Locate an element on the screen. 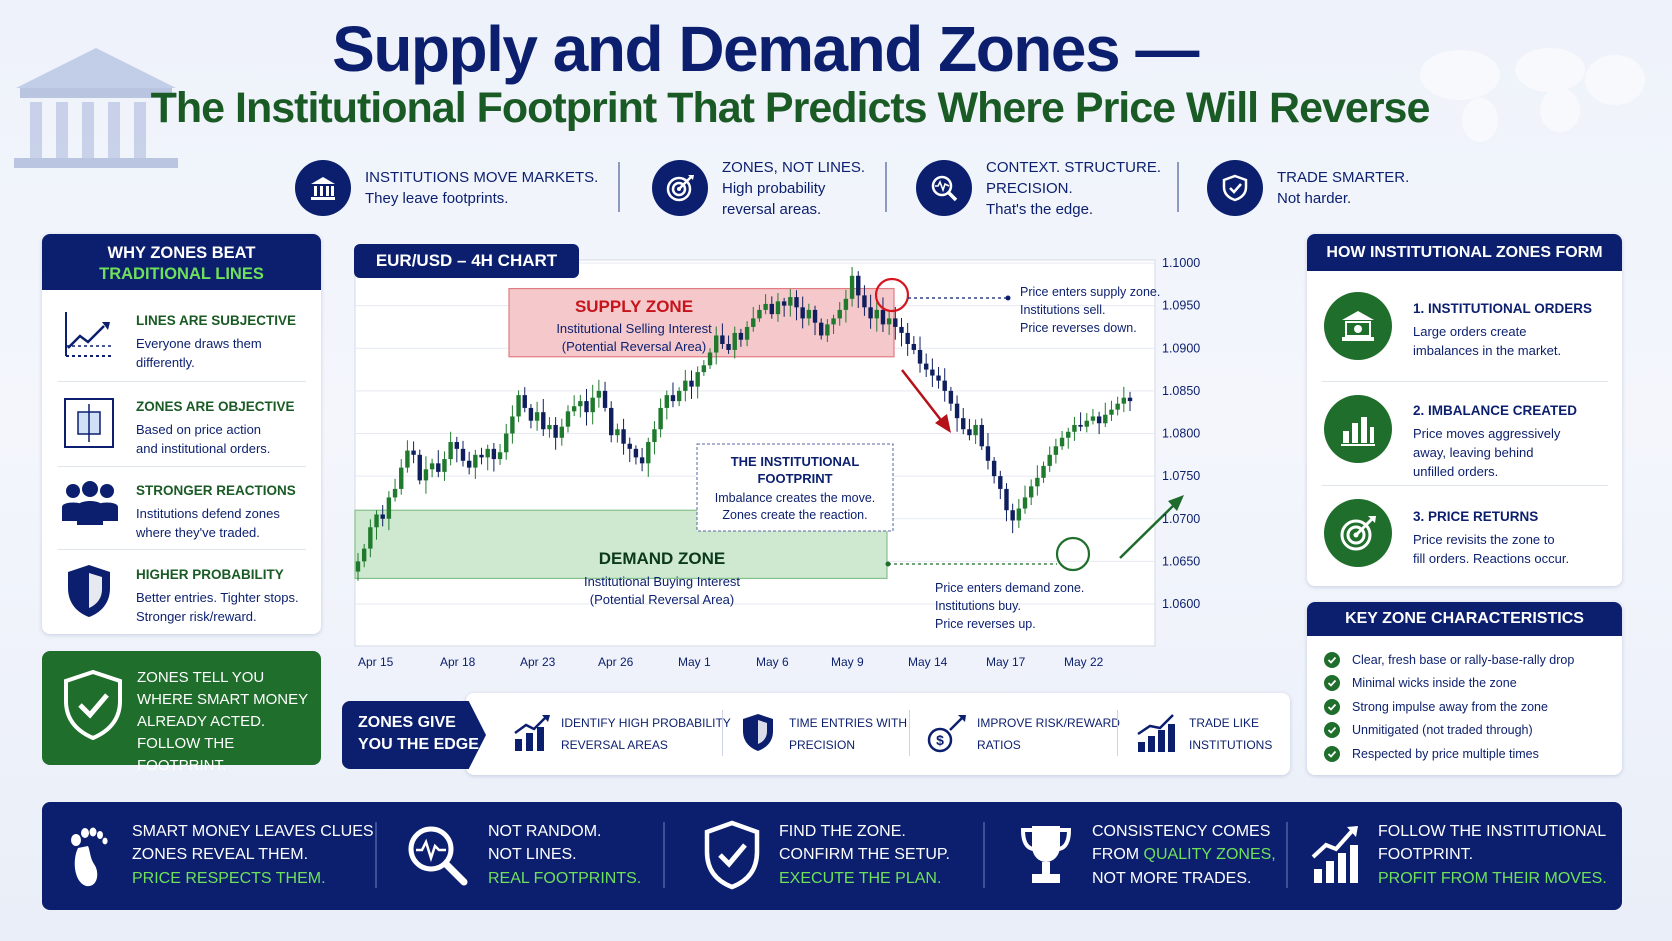  bank-icon is located at coordinates (323, 188).